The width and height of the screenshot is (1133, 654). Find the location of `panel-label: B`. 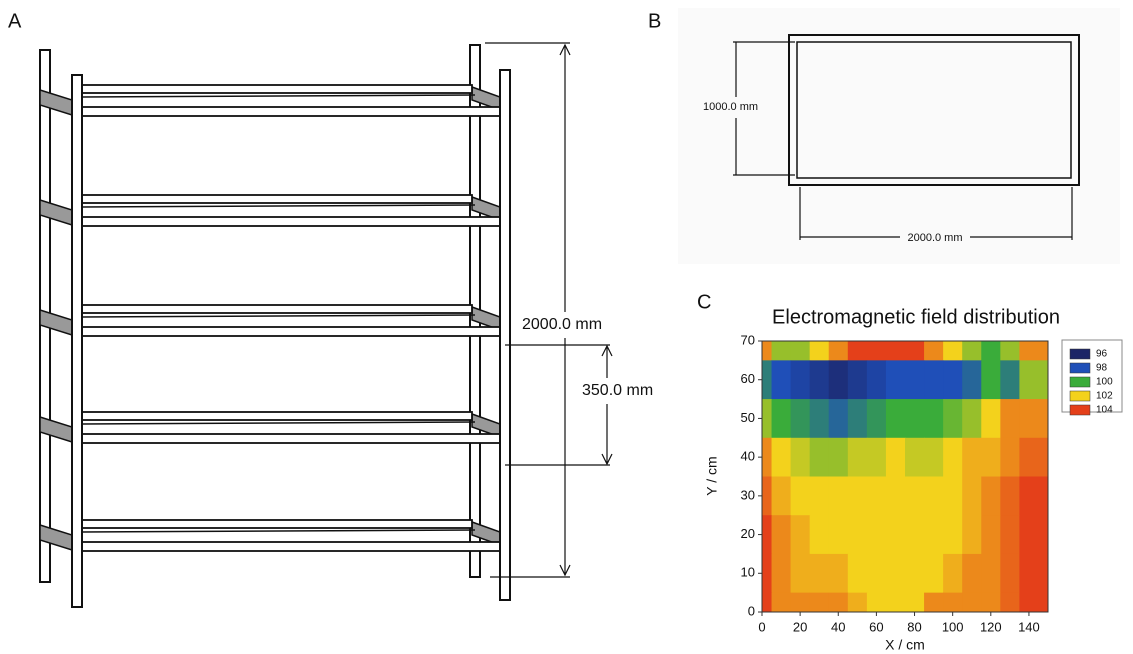

panel-label: B is located at coordinates (654, 21).